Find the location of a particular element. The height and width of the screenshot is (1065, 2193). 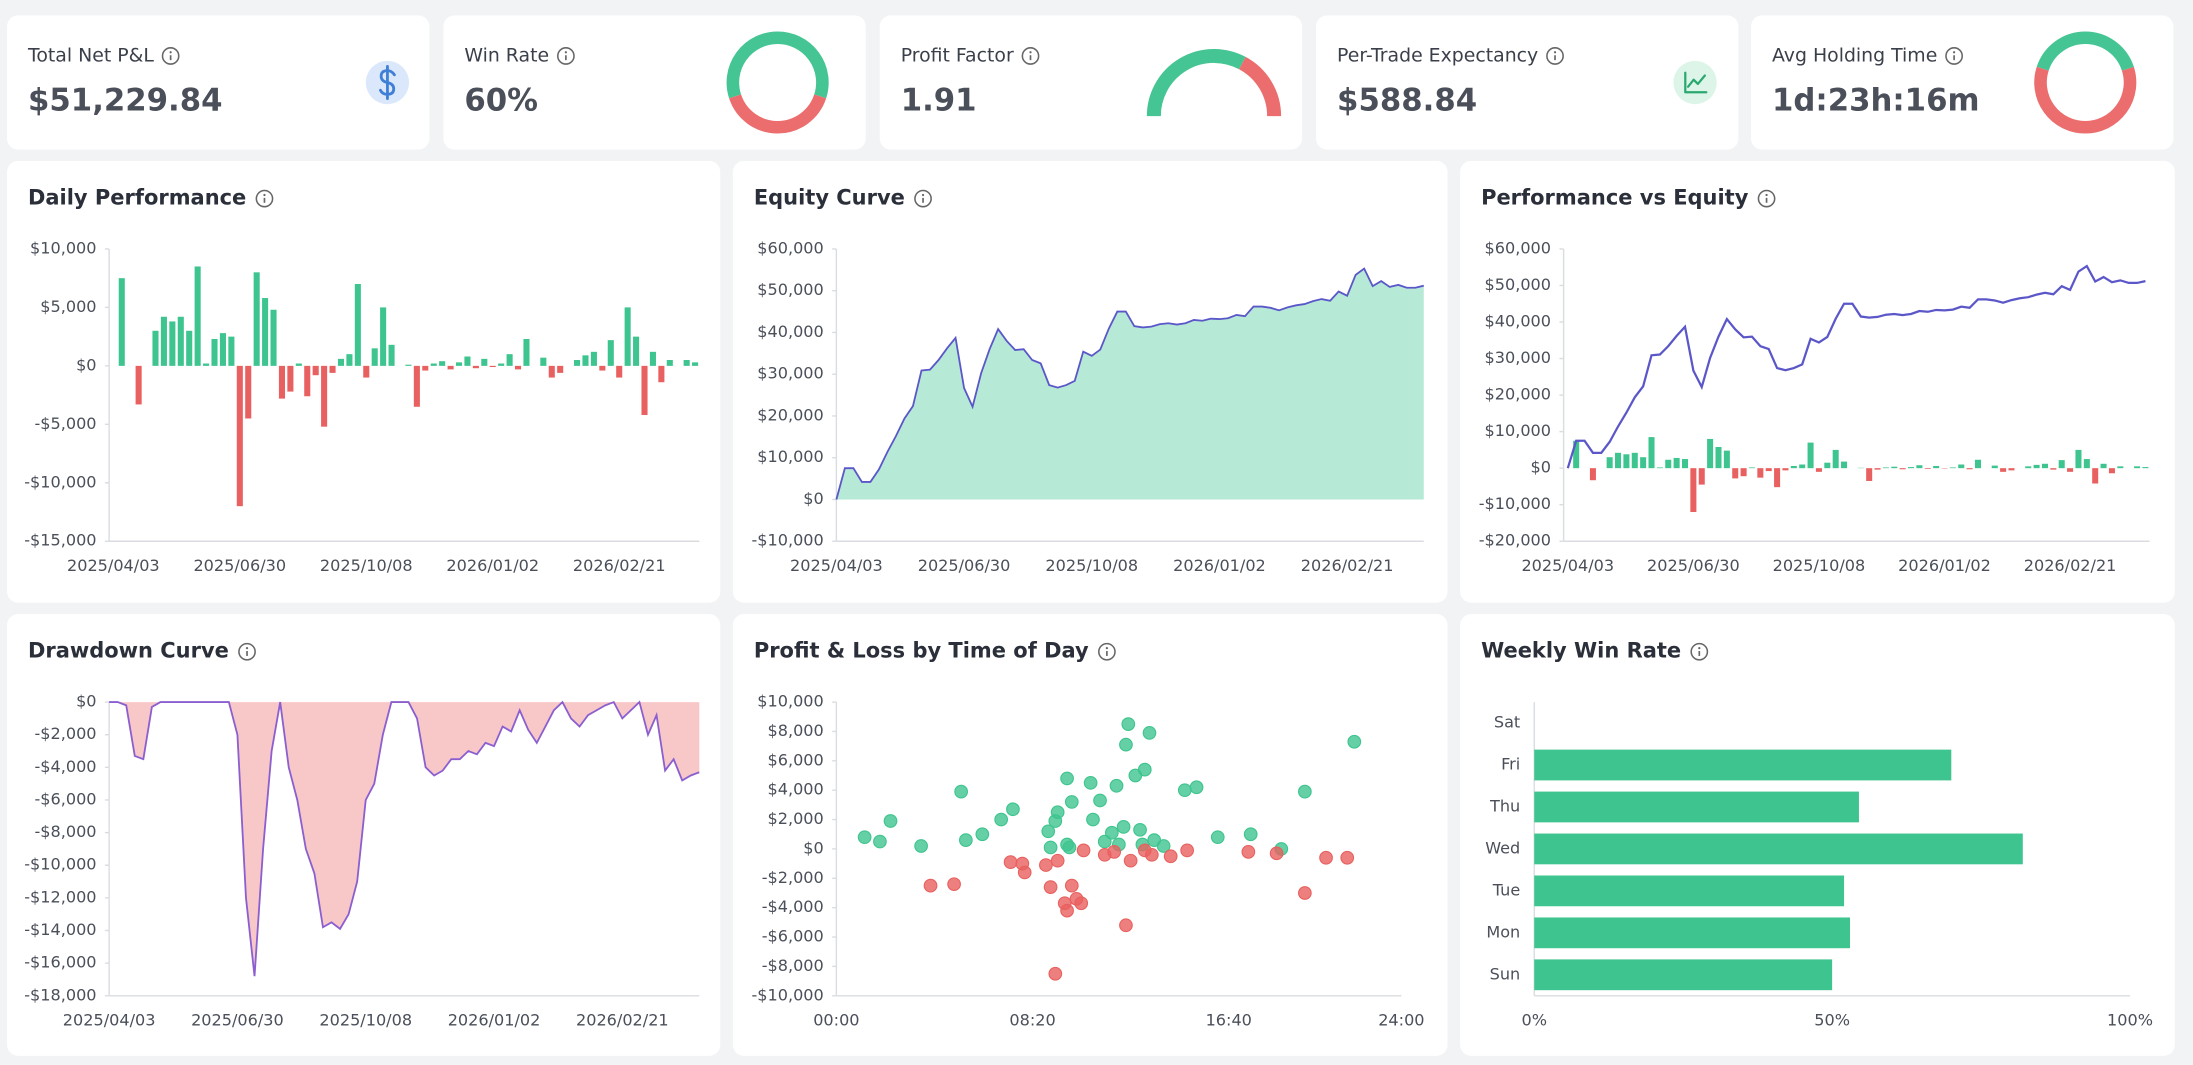

x-tick-label: 00:00 is located at coordinates (836, 1019).